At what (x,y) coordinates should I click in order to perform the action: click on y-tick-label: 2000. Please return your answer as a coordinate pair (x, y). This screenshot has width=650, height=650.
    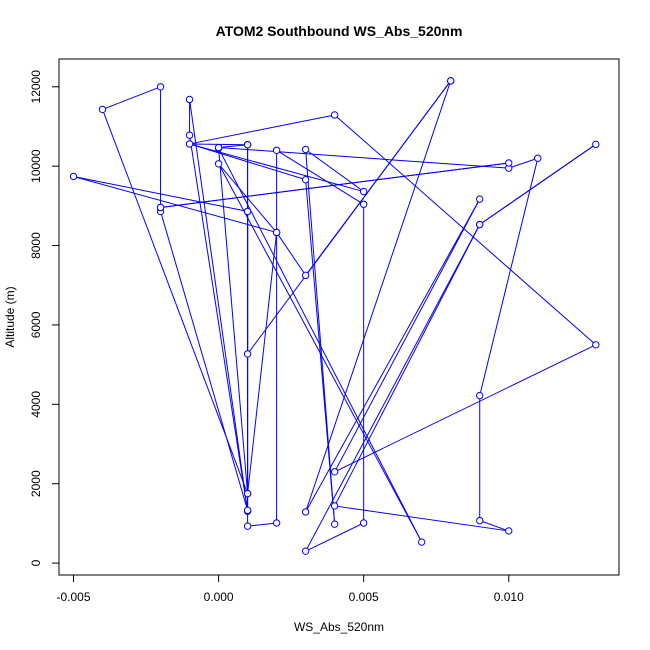
    Looking at the image, I should click on (36, 483).